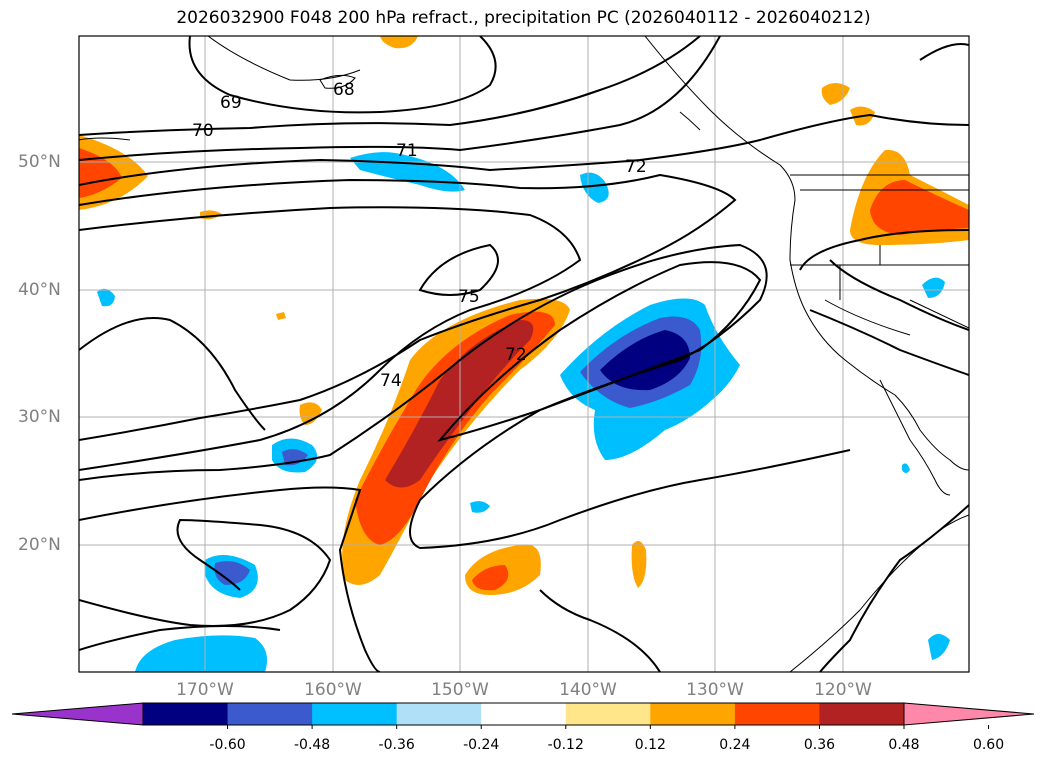 This screenshot has width=1047, height=765. Describe the element at coordinates (396, 745) in the screenshot. I see `colorbar-tick-label: -0.36` at that location.